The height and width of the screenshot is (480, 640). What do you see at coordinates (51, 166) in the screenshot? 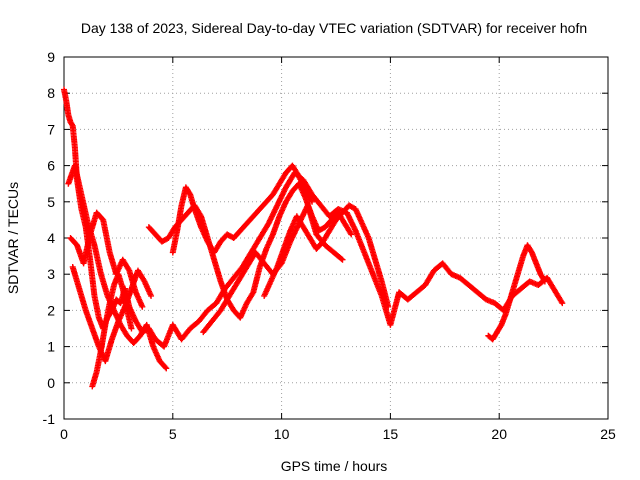
I see `y-tick-label: 6` at bounding box center [51, 166].